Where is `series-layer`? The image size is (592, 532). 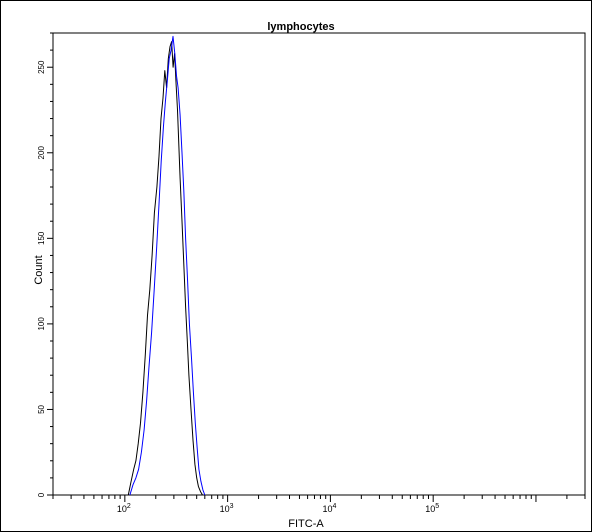
series-layer is located at coordinates (166, 265).